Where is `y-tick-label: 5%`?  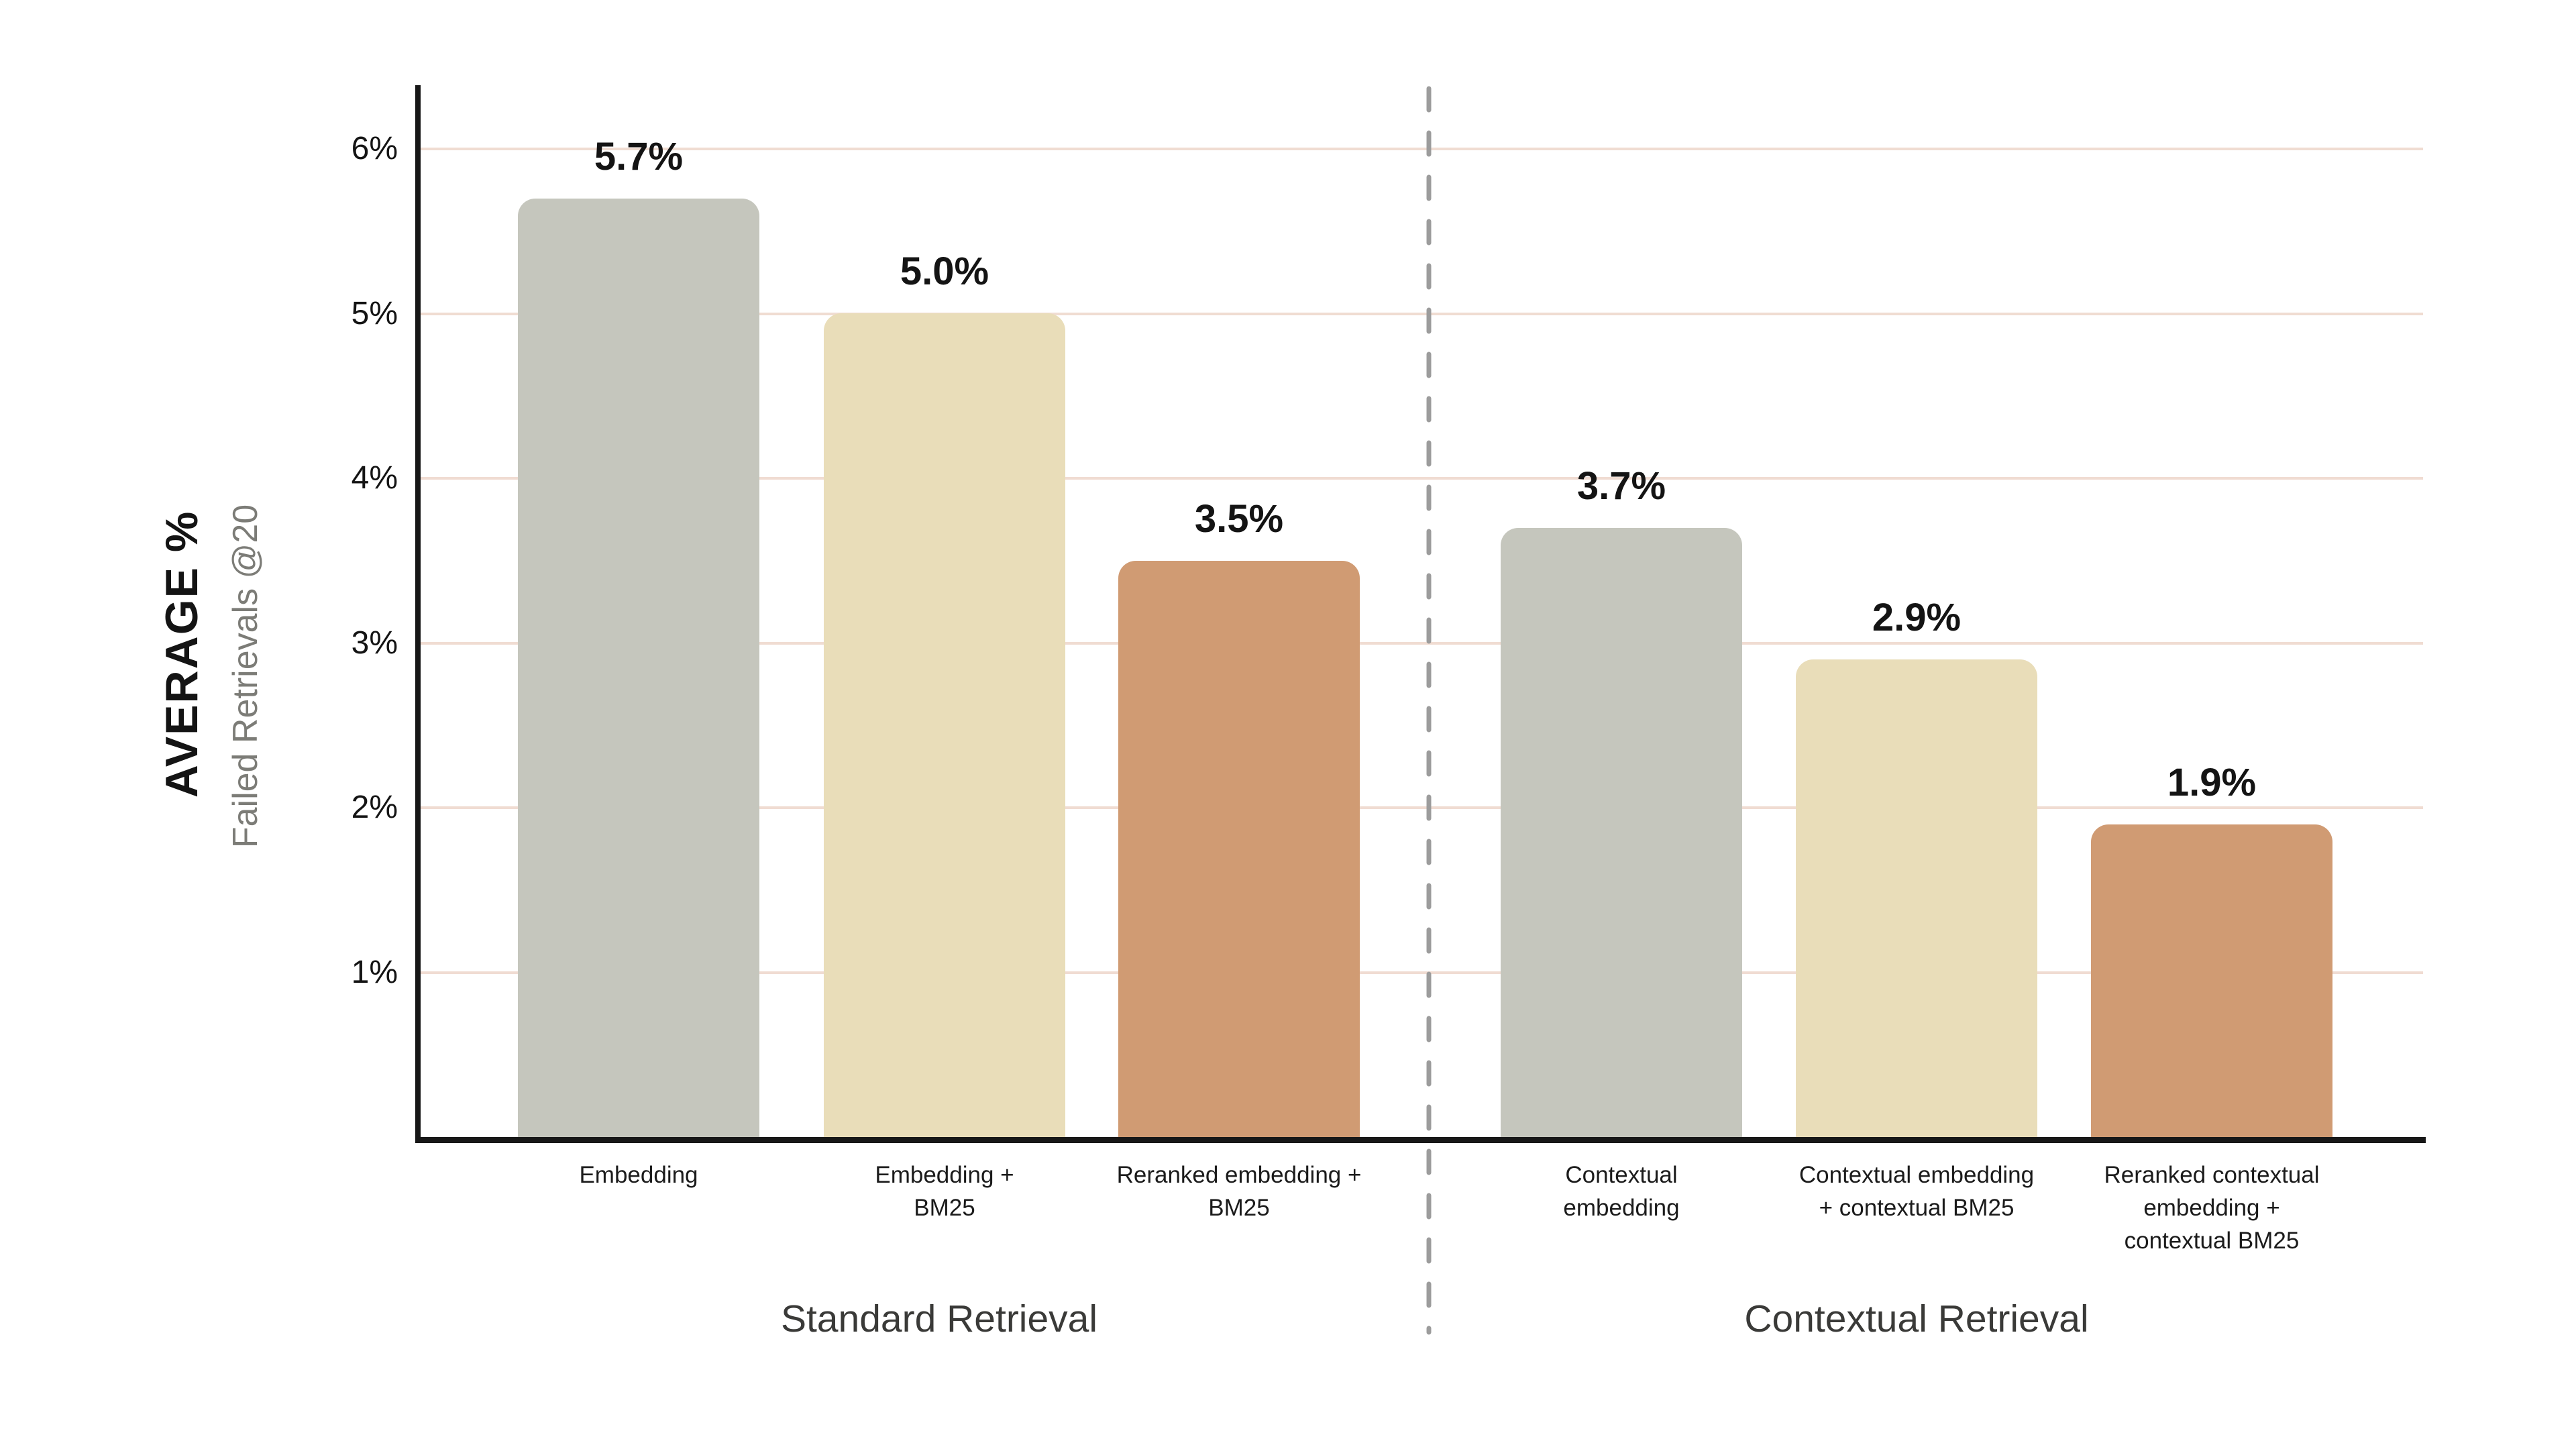
y-tick-label: 5% is located at coordinates (374, 313).